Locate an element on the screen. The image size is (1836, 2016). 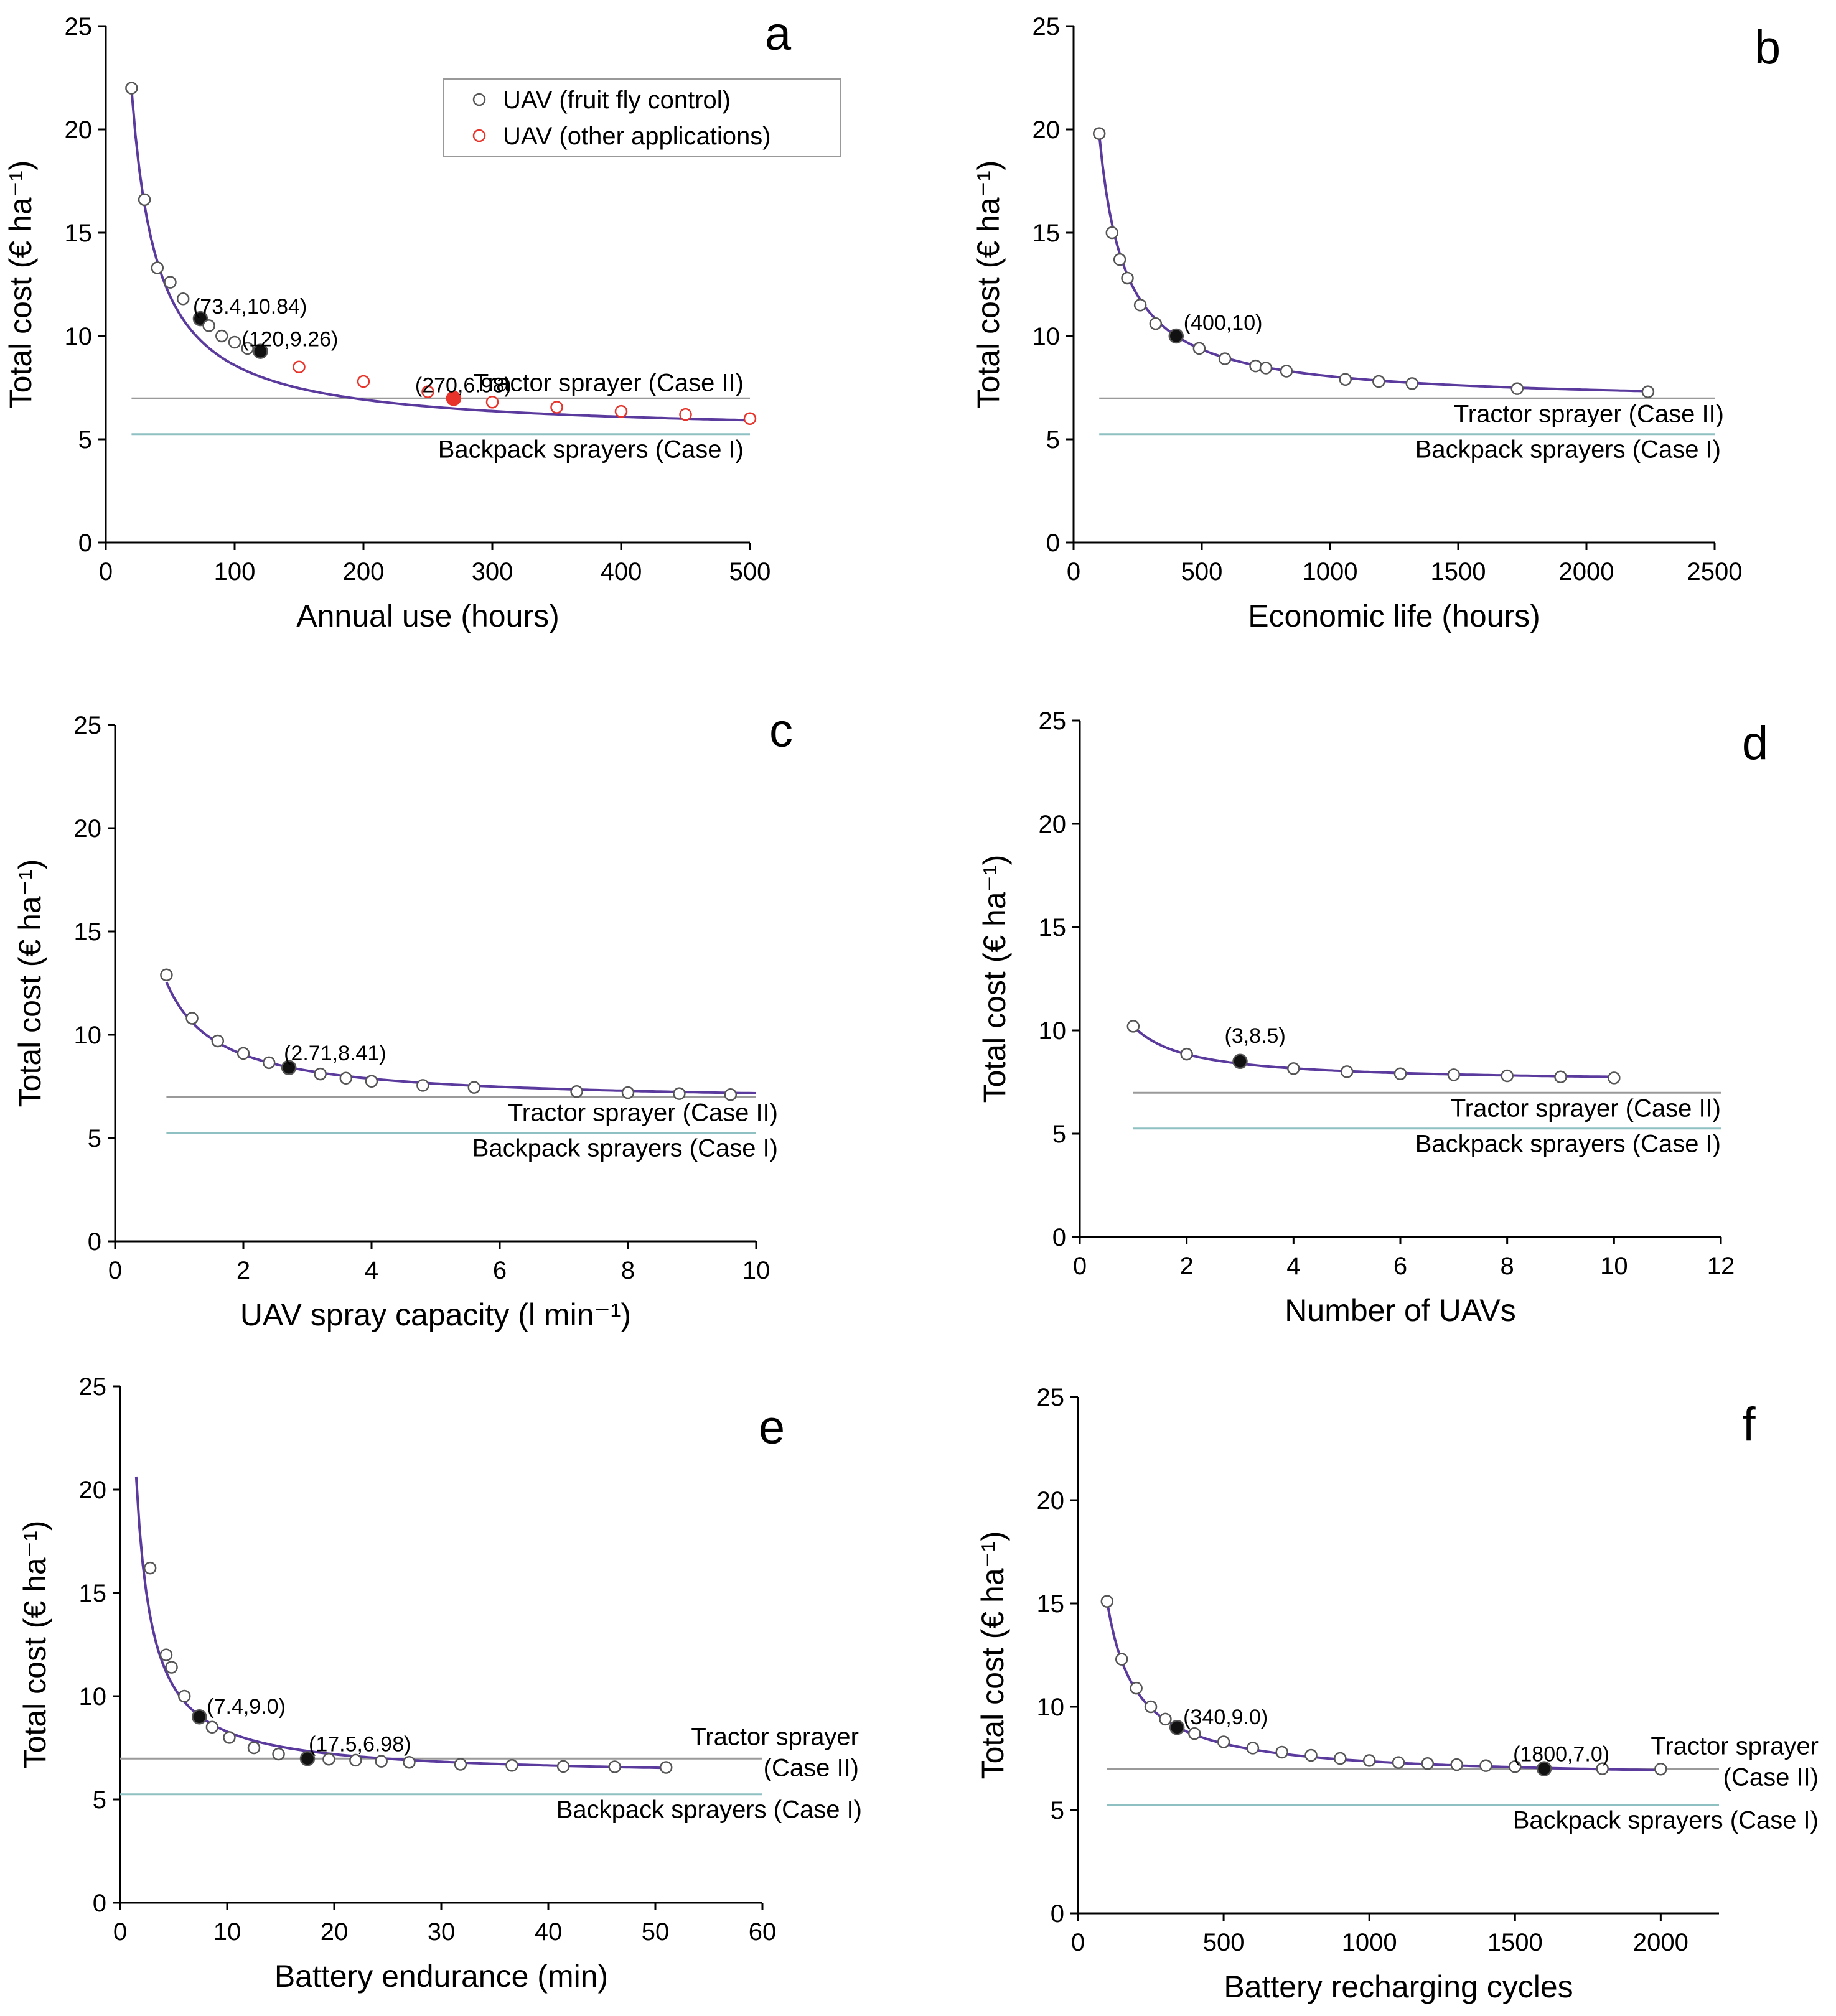
x-axis-title: Number of UAVs is located at coordinates (1400, 1310).